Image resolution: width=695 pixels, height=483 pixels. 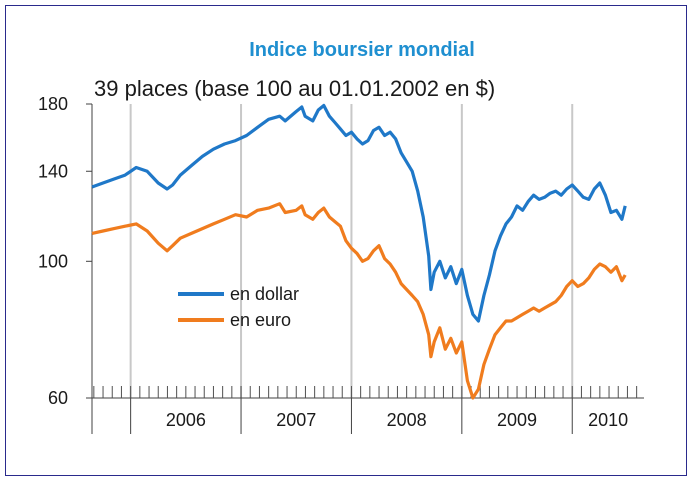 What do you see at coordinates (53, 171) in the screenshot?
I see `y-tick-label: 140` at bounding box center [53, 171].